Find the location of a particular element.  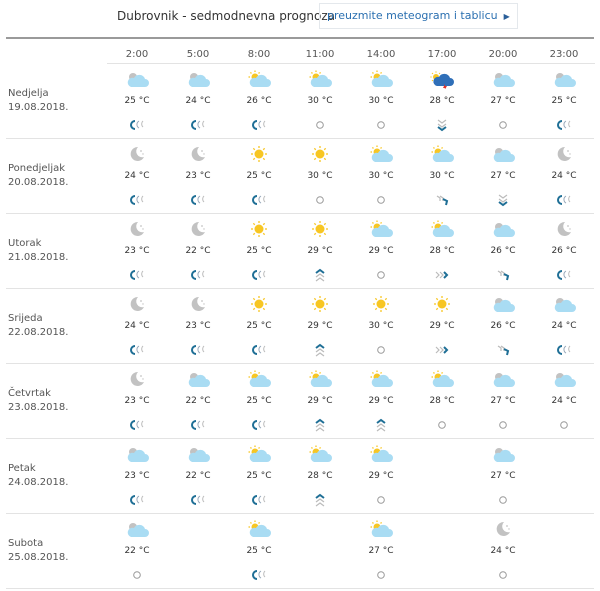

wind-ne-icon is located at coordinates (503, 349).